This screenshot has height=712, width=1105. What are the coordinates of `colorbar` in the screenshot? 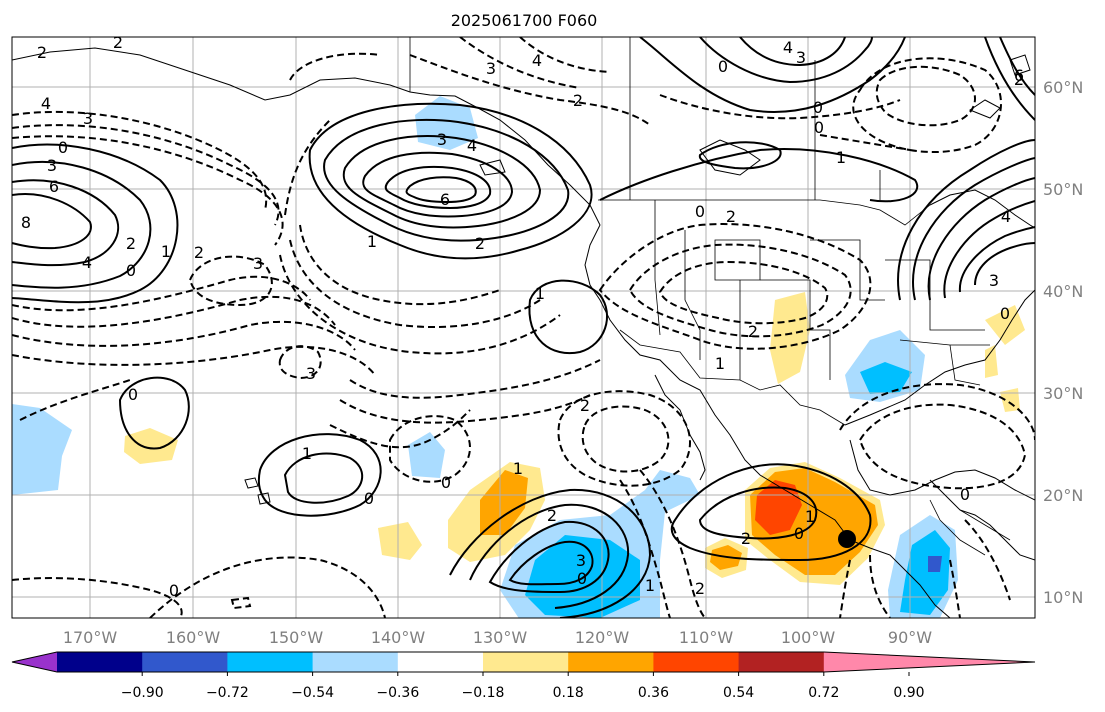 It's located at (523, 662).